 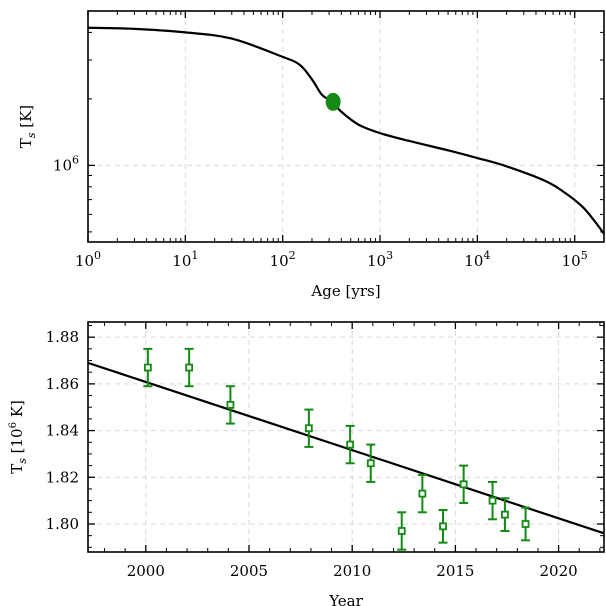 I want to click on y-tick-label: 1.88, so click(x=62, y=337).